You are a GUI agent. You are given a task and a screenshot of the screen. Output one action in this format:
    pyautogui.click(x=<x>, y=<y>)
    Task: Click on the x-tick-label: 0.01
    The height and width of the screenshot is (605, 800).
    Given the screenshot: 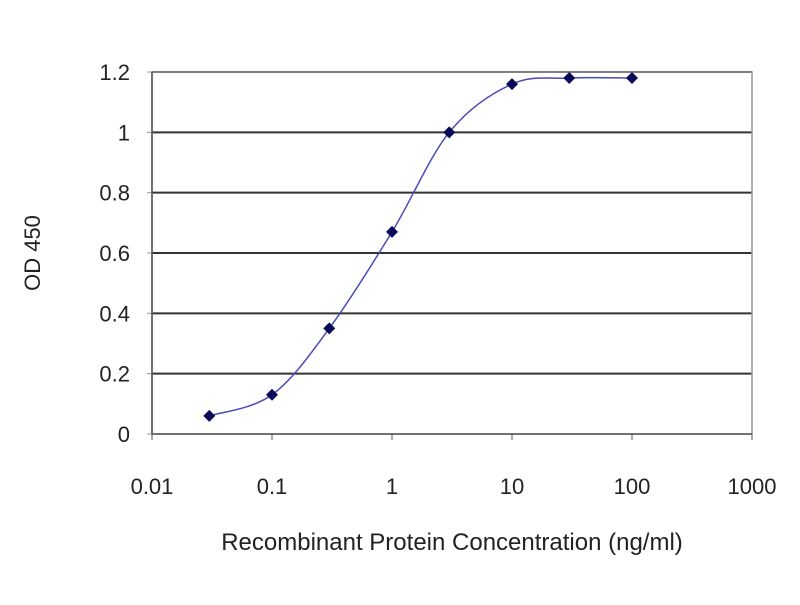 What is the action you would take?
    pyautogui.click(x=152, y=486)
    